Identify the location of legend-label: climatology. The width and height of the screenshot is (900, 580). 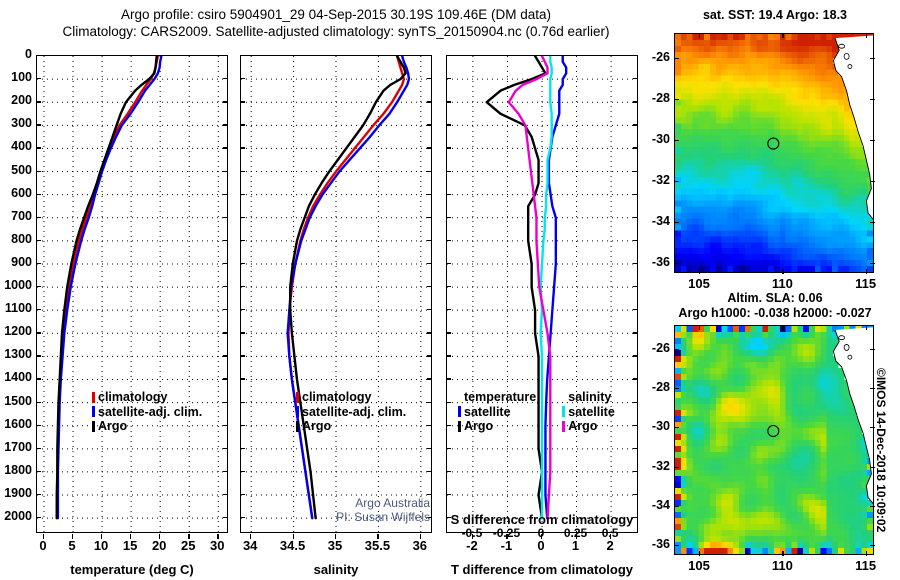
(337, 397).